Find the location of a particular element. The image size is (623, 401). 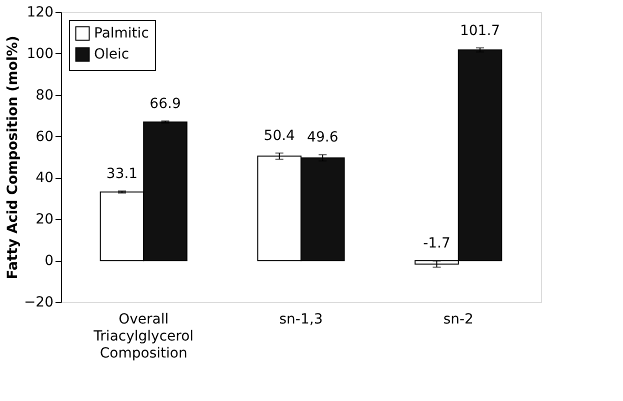

x-tick-label: sn-2 is located at coordinates (458, 320).